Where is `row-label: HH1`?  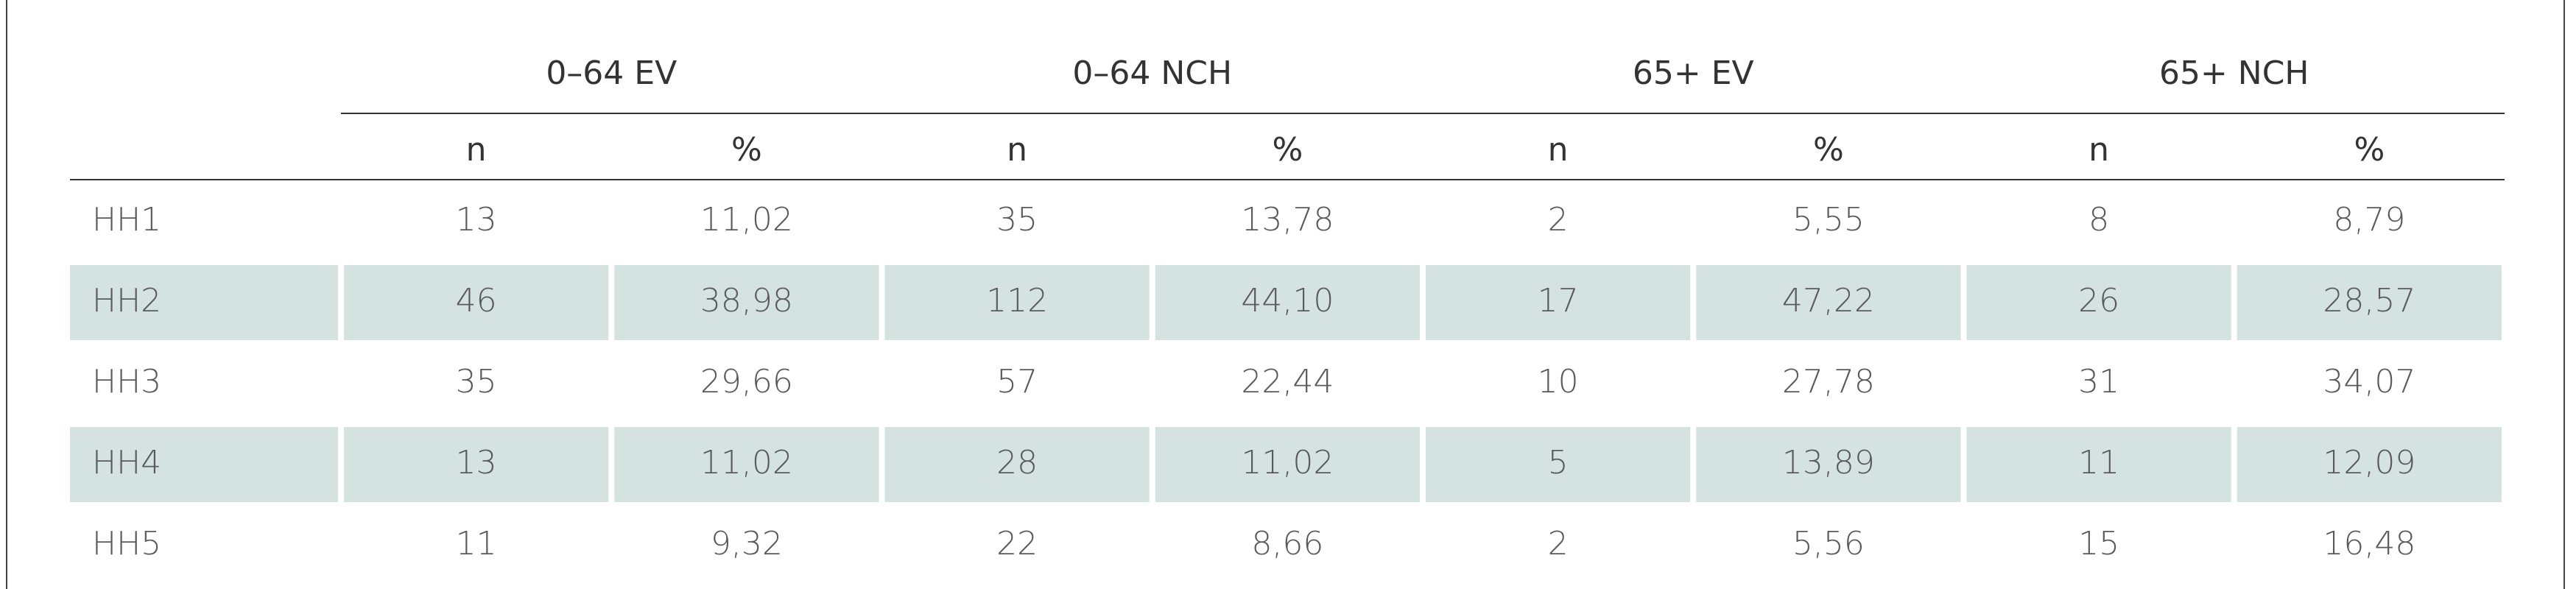
row-label: HH1 is located at coordinates (126, 220).